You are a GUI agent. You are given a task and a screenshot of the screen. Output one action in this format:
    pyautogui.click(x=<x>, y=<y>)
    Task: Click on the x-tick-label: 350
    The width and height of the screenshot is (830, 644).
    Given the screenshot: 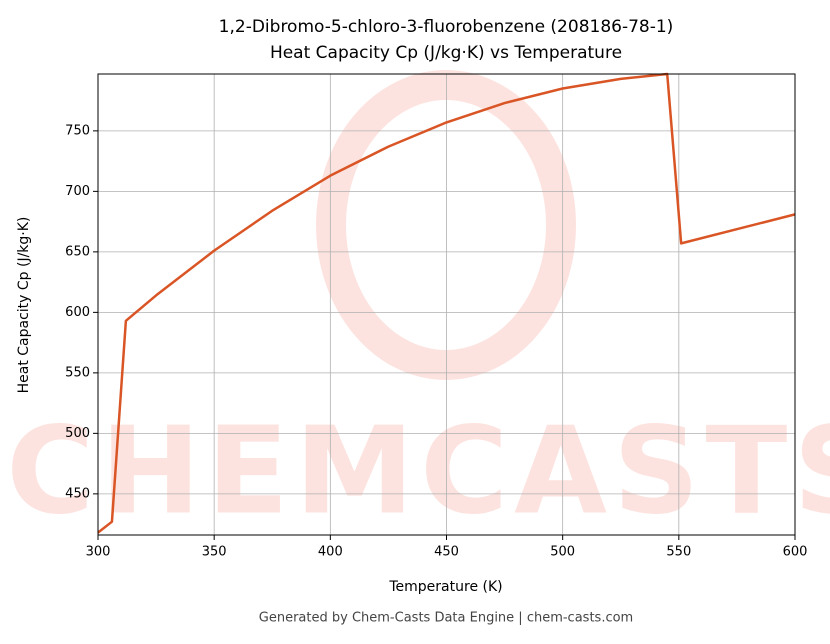 What is the action you would take?
    pyautogui.click(x=214, y=552)
    